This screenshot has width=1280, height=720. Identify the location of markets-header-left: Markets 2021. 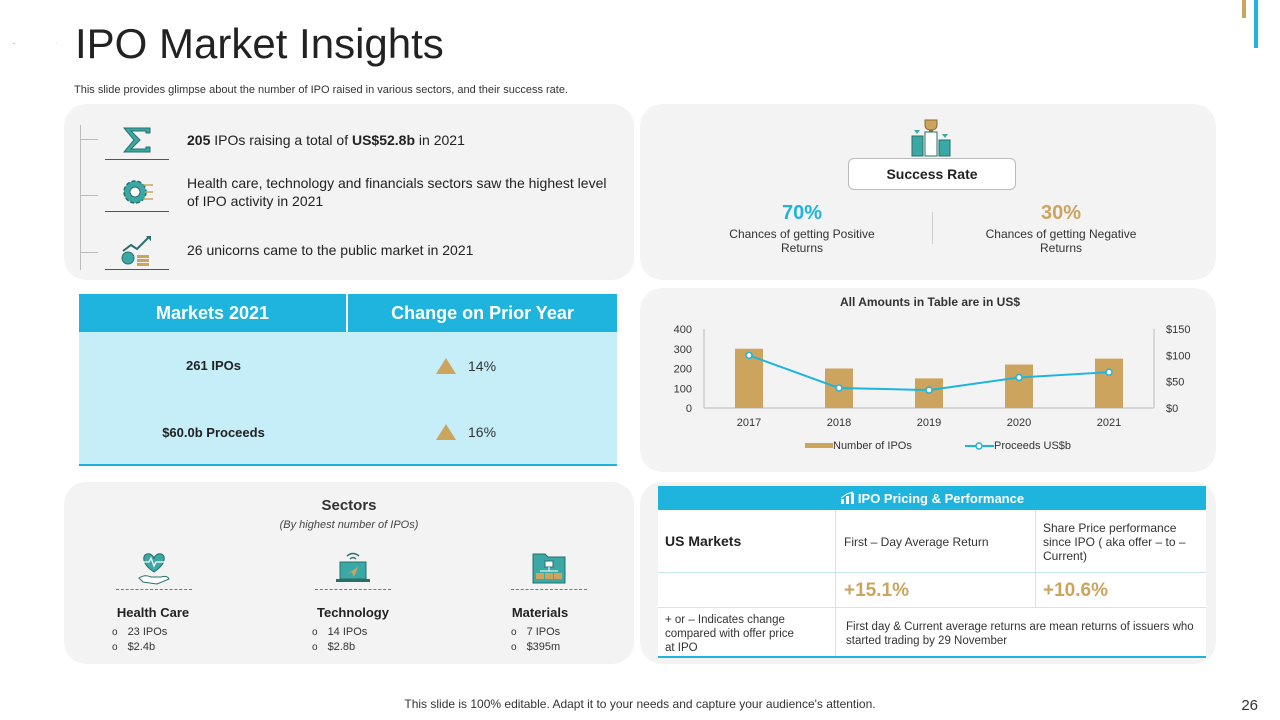
(213, 313).